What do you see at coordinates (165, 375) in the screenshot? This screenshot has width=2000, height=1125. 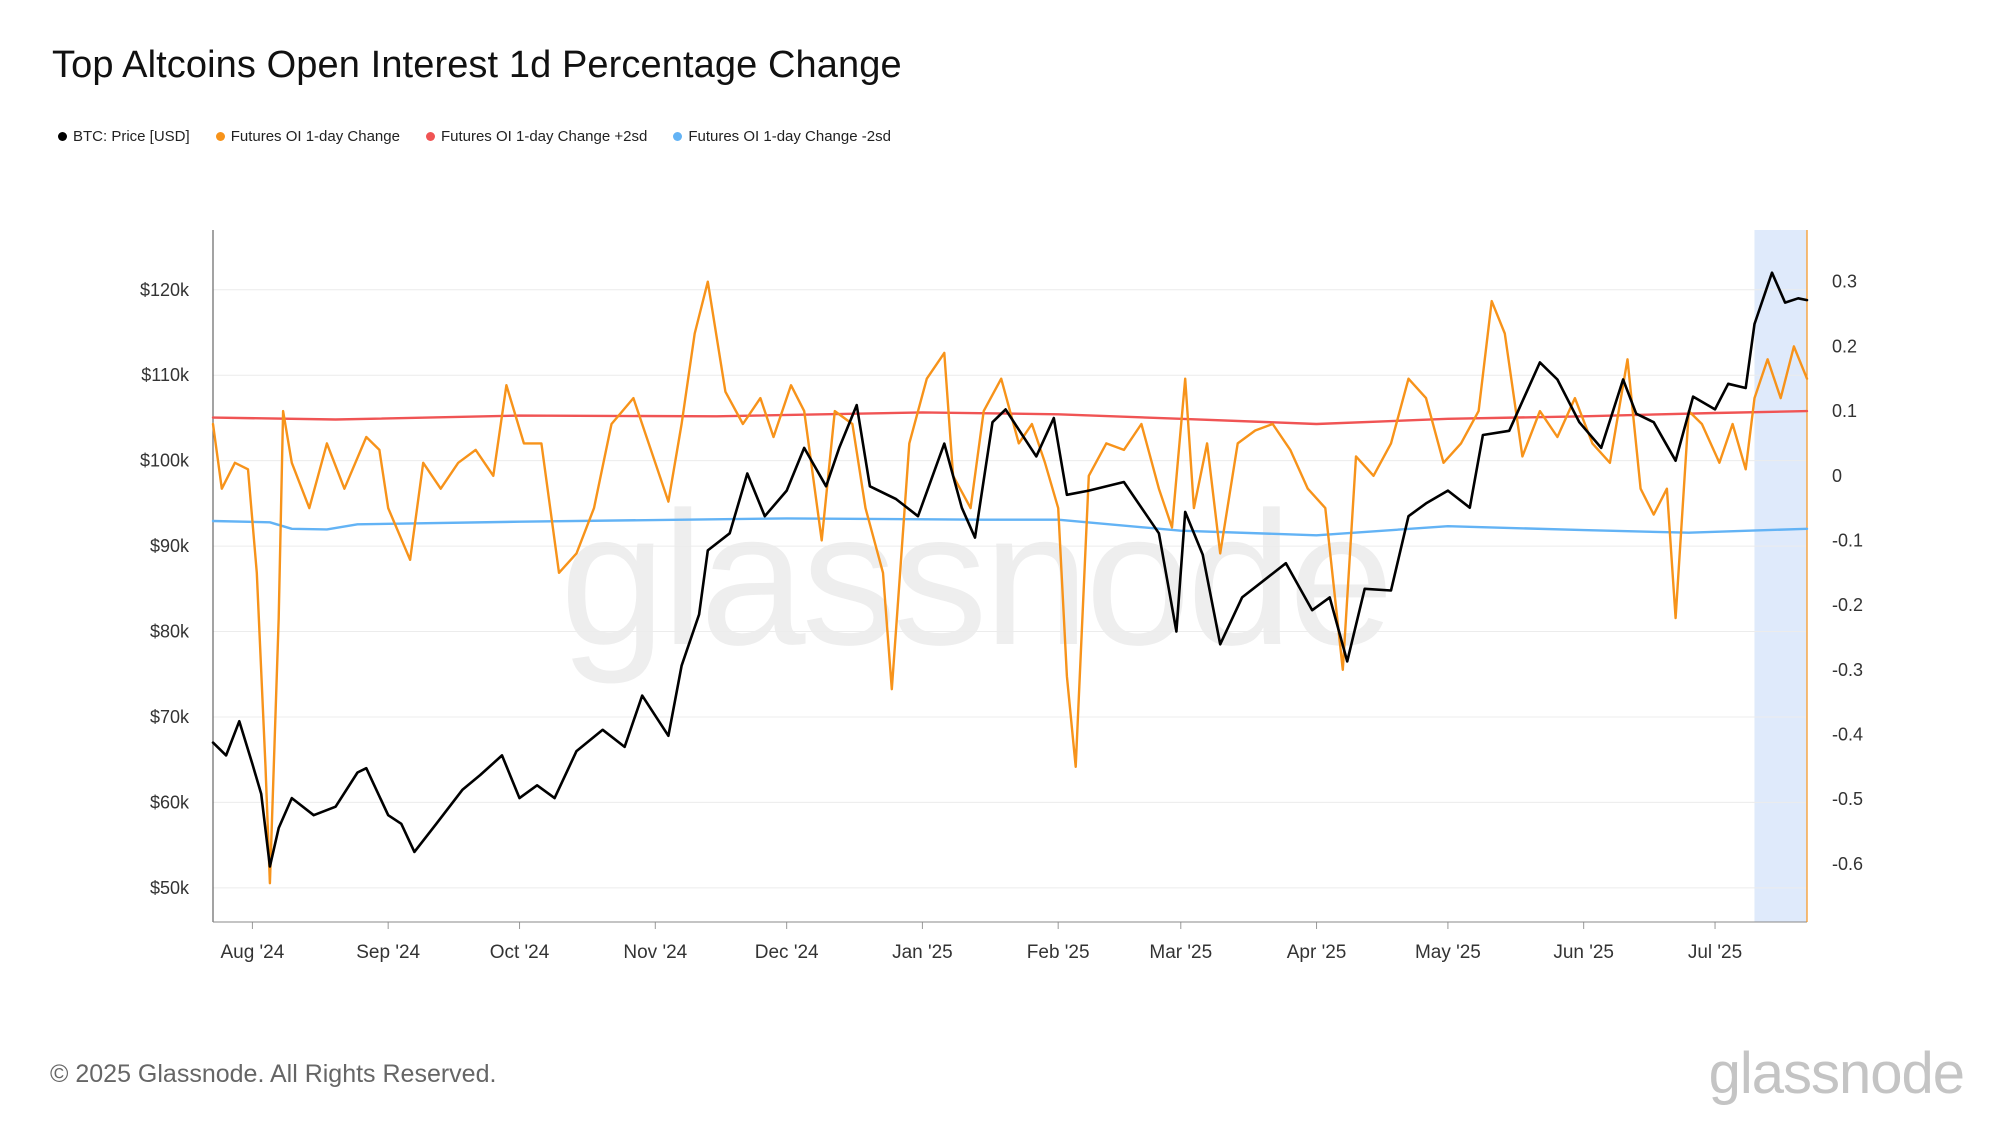 I see `y-left-tick-label: $110k` at bounding box center [165, 375].